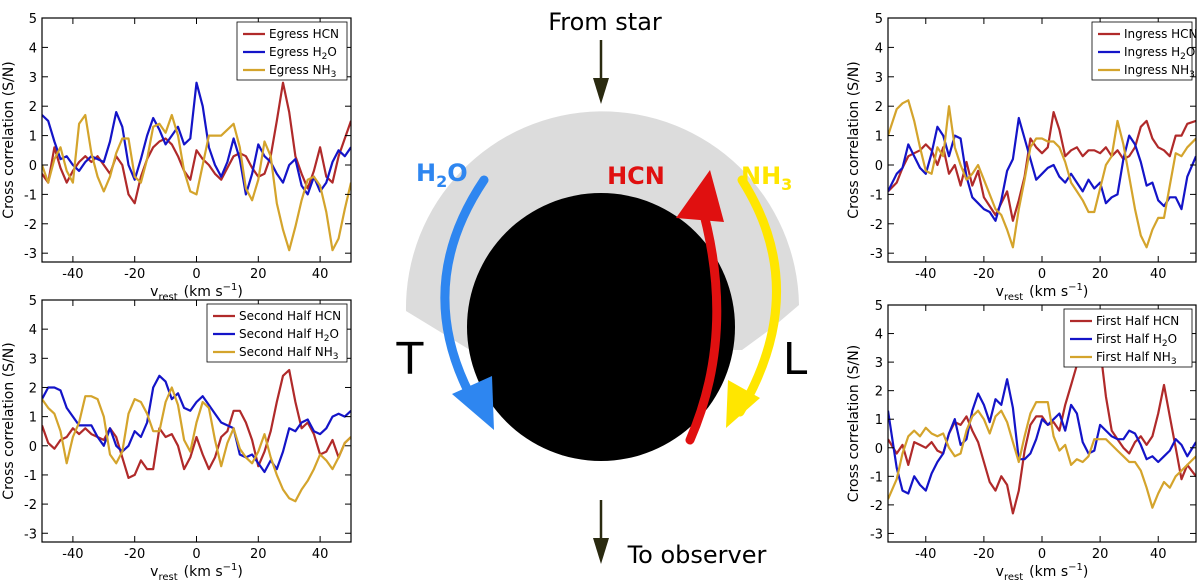  Describe the element at coordinates (295, 52) in the screenshot. I see `legend-text: Egress H` at that location.